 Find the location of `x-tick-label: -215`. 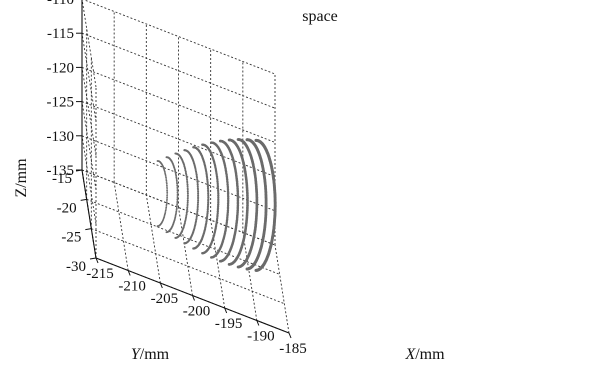

x-tick-label: -215 is located at coordinates (100, 274).